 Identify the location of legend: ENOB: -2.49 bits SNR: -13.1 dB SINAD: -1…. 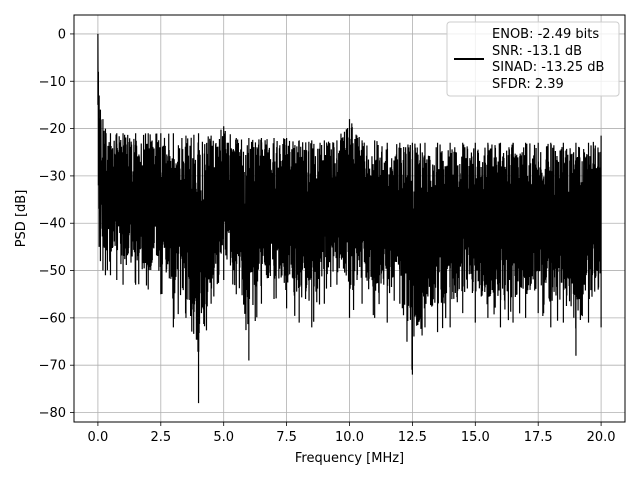
(533, 59).